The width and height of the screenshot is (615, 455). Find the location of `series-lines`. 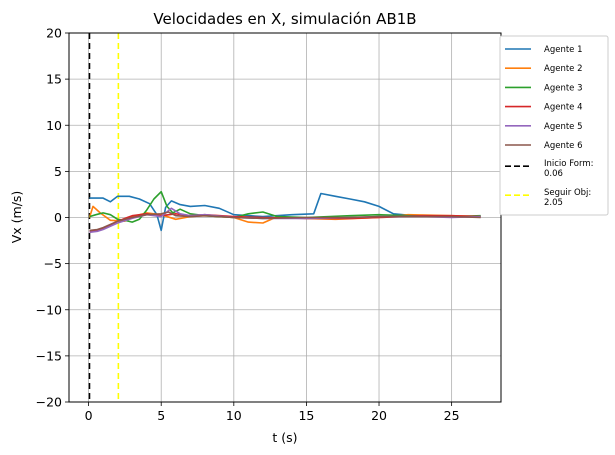

series-lines is located at coordinates (284, 212).